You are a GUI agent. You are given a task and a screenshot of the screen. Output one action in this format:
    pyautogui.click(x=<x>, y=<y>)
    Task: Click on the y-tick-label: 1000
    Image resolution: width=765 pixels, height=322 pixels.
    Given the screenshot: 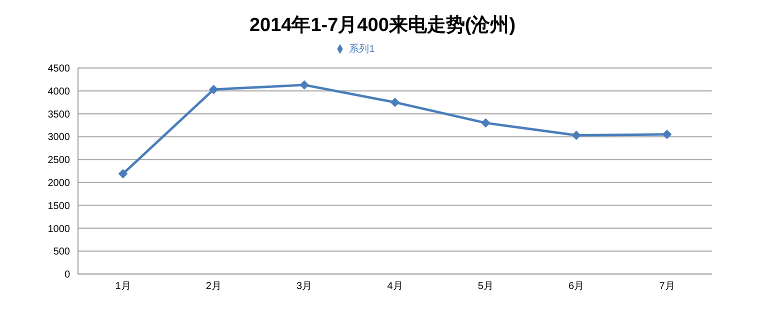 What is the action you would take?
    pyautogui.click(x=59, y=229)
    